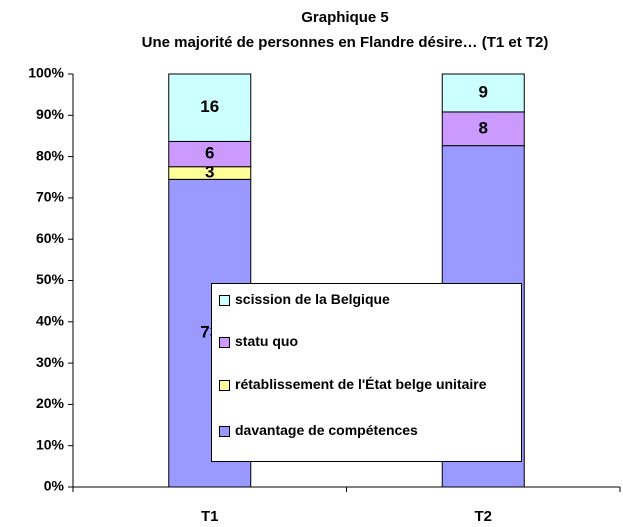 The height and width of the screenshot is (527, 623). What do you see at coordinates (50, 238) in the screenshot?
I see `y-tick-label: 60%` at bounding box center [50, 238].